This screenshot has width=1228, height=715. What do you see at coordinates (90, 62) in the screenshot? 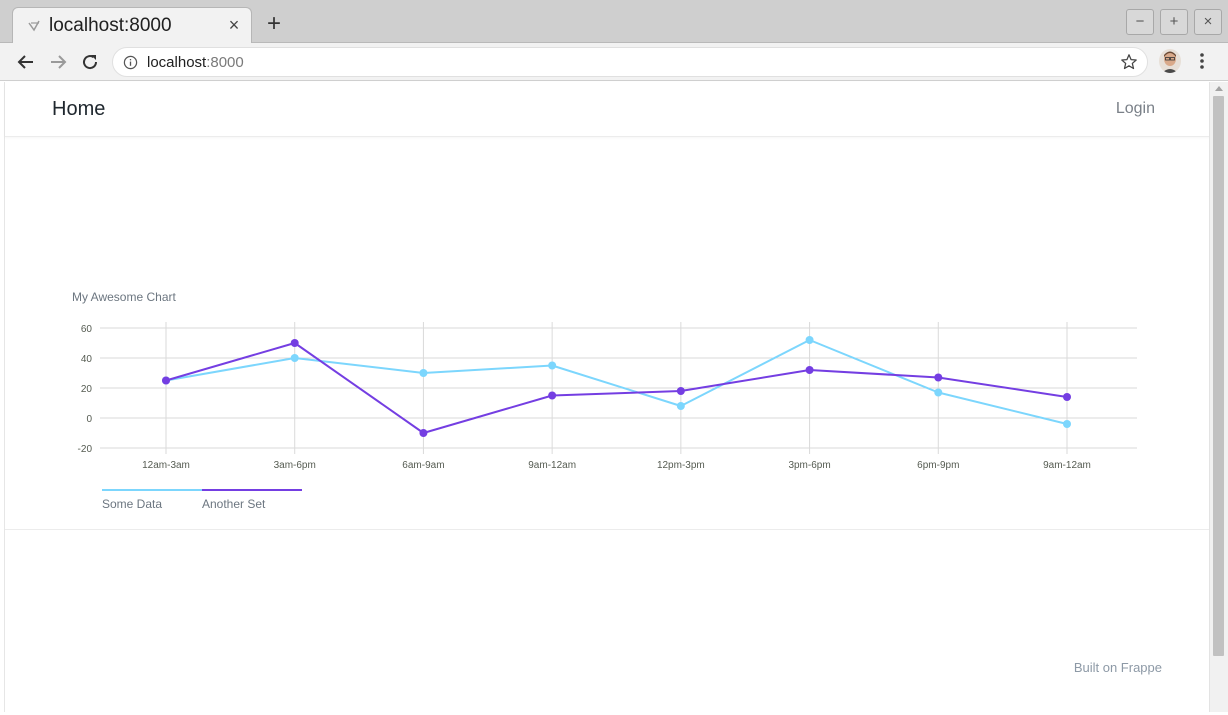
I see `reload-icon` at bounding box center [90, 62].